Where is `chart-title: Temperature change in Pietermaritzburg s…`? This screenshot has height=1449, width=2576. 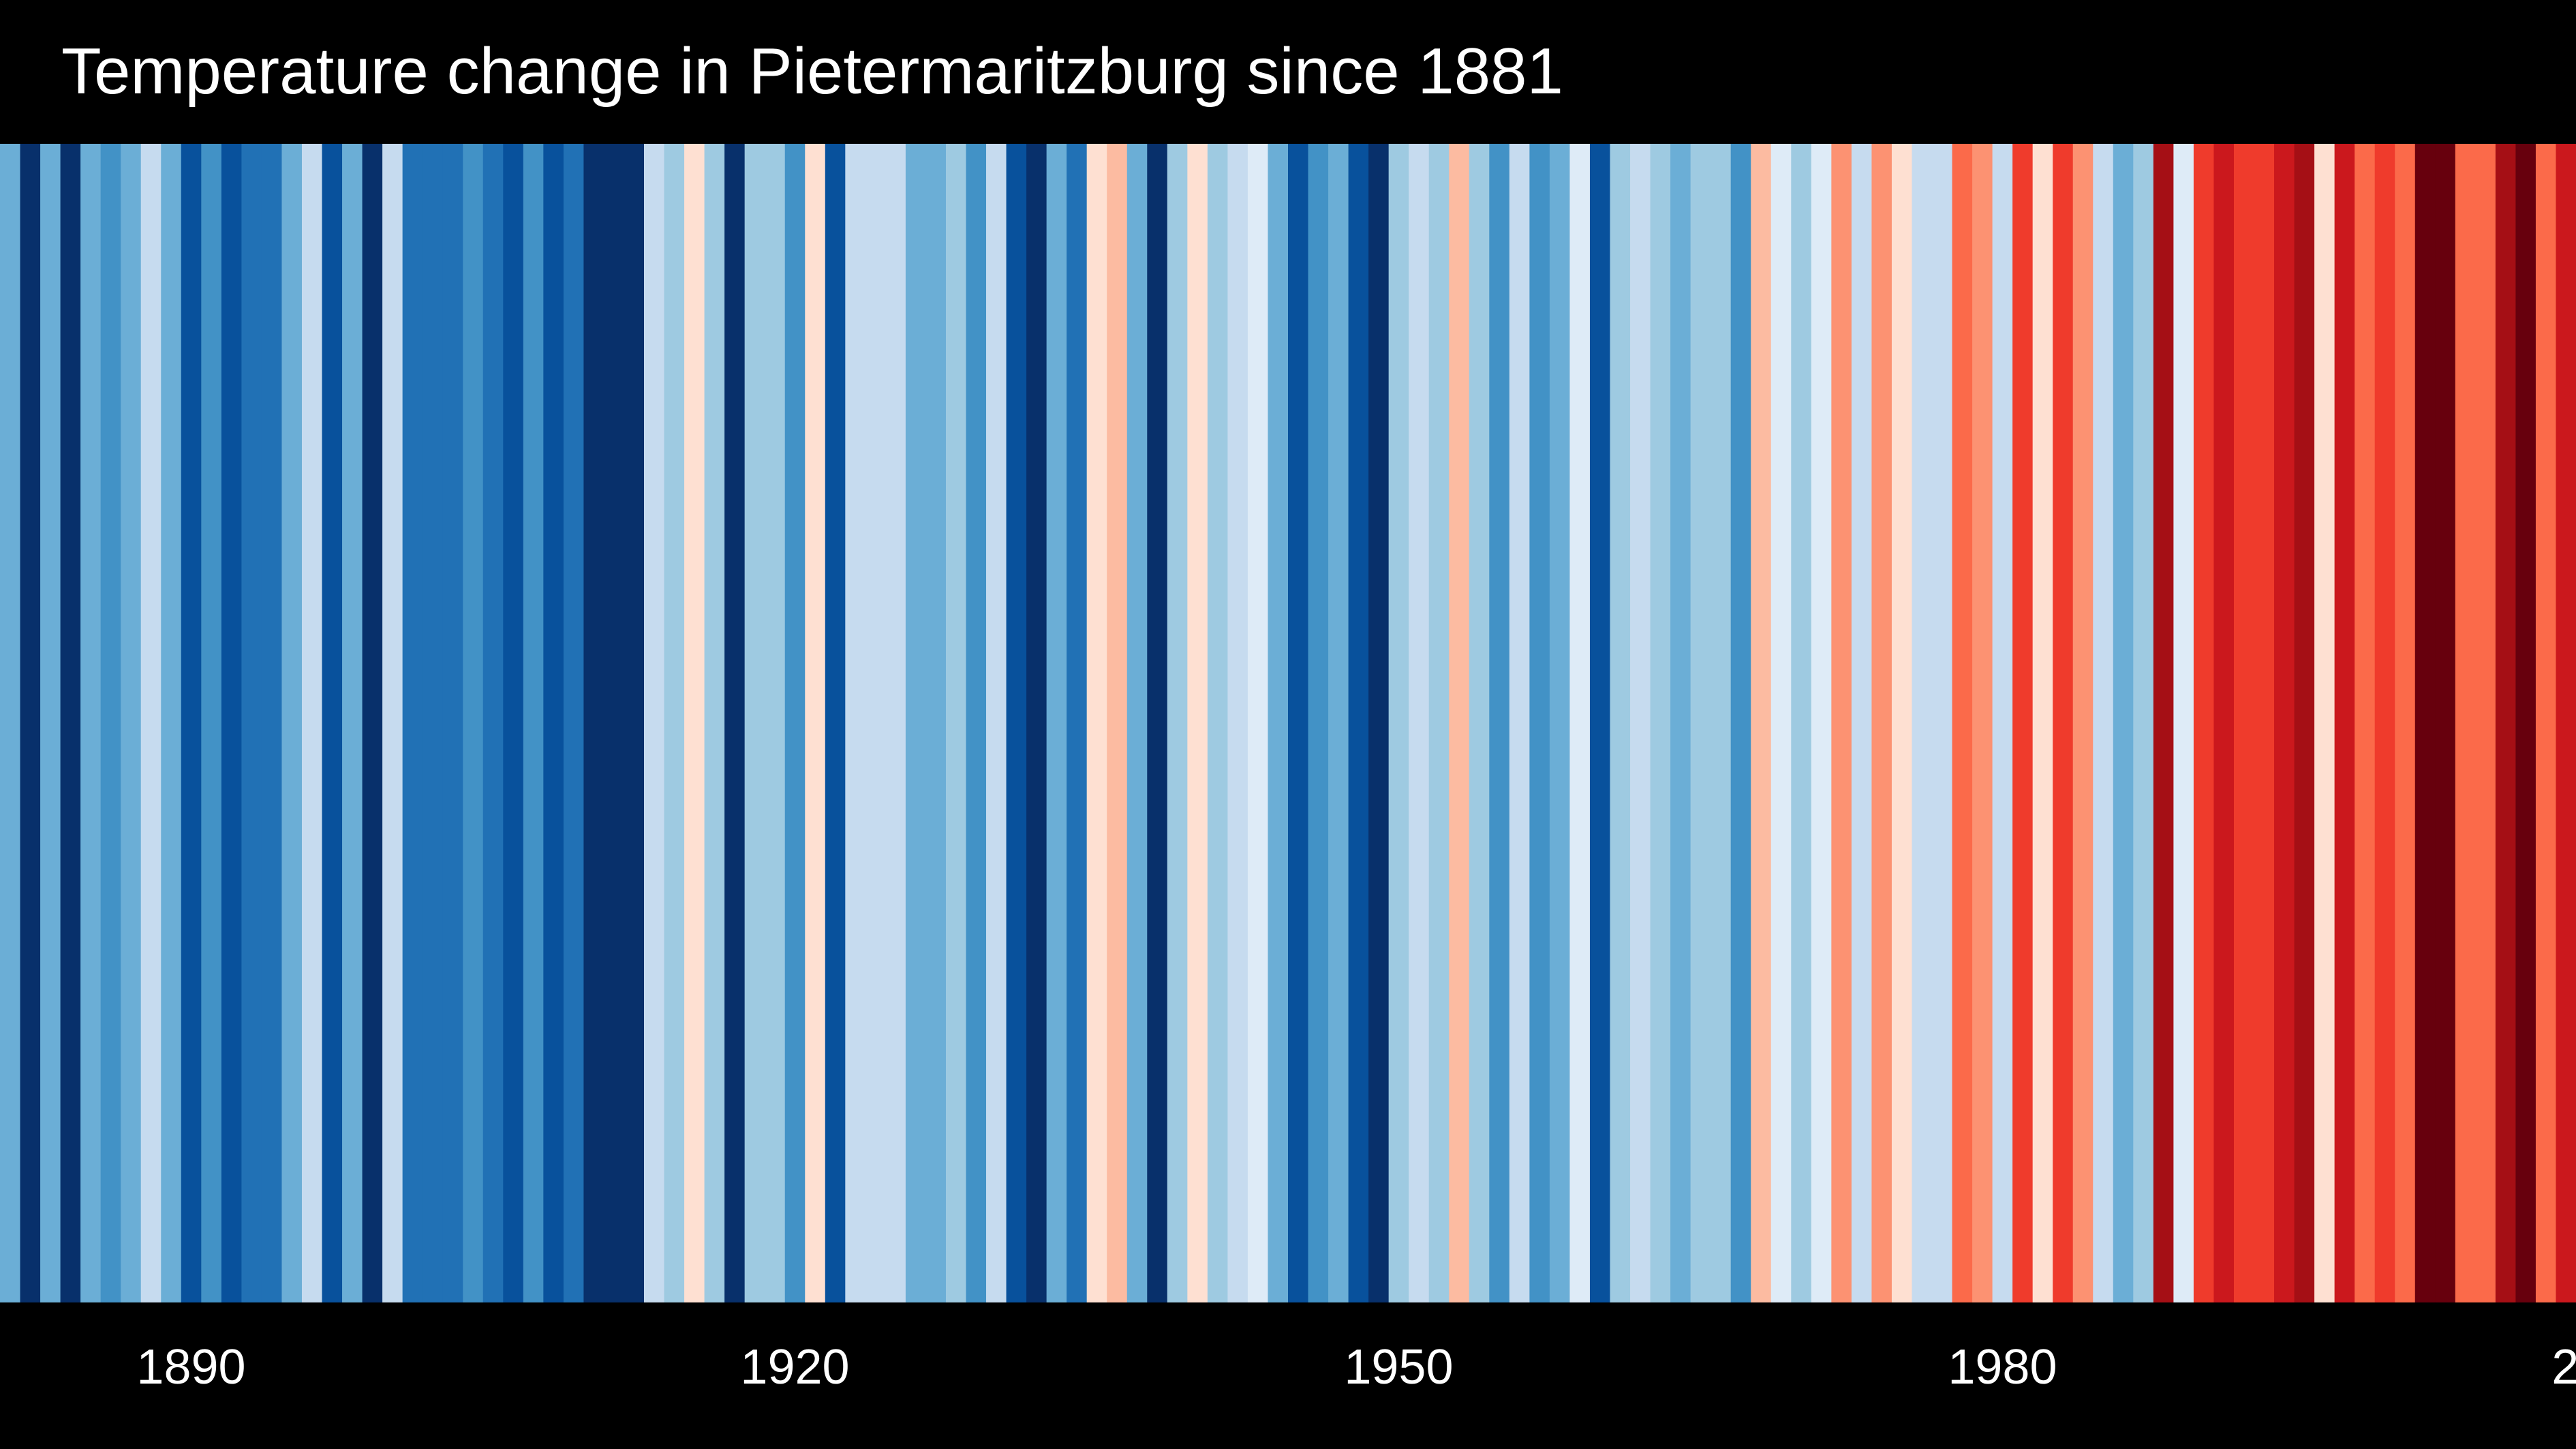
chart-title: Temperature change in Pietermaritzburg s… is located at coordinates (812, 72).